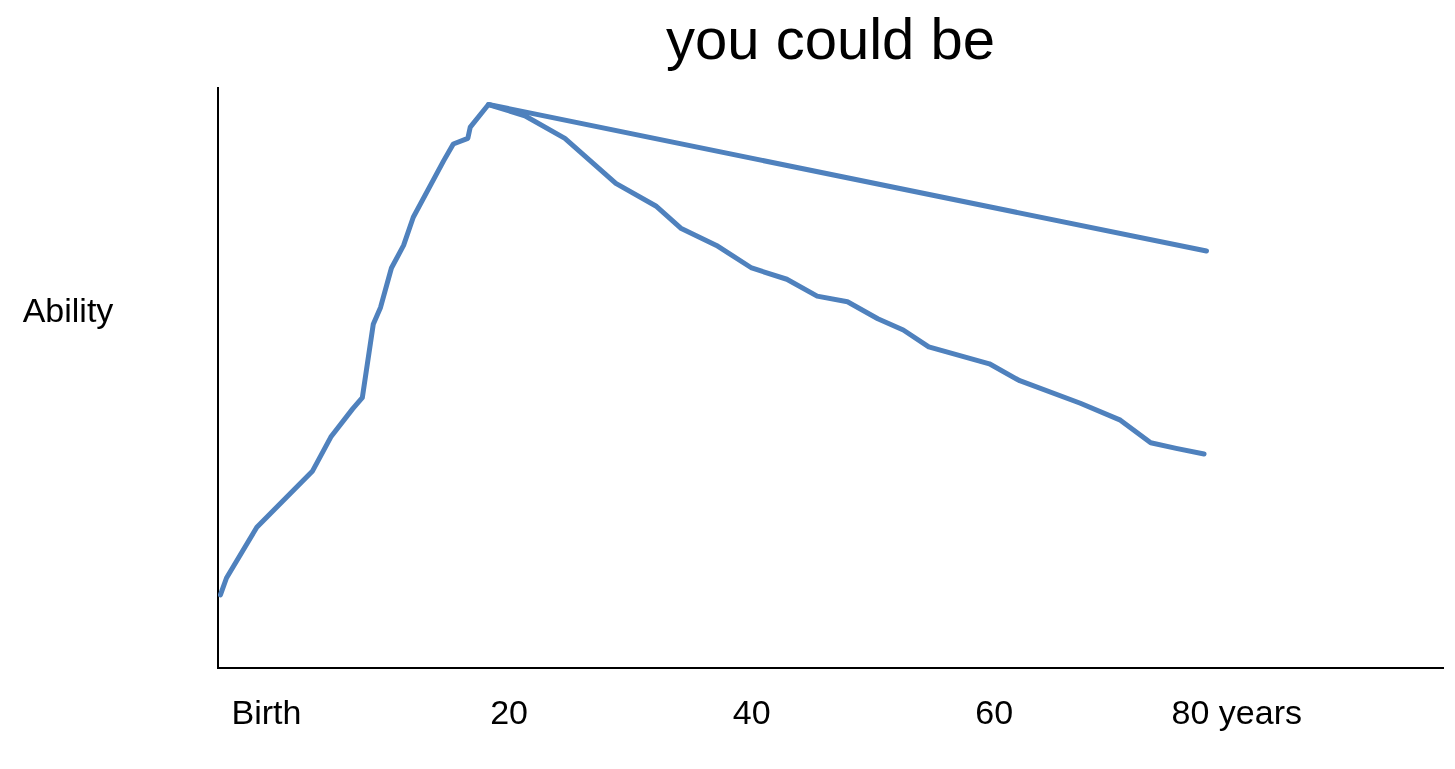 Image resolution: width=1455 pixels, height=769 pixels. What do you see at coordinates (1237, 711) in the screenshot?
I see `x-tick-label: 80 years` at bounding box center [1237, 711].